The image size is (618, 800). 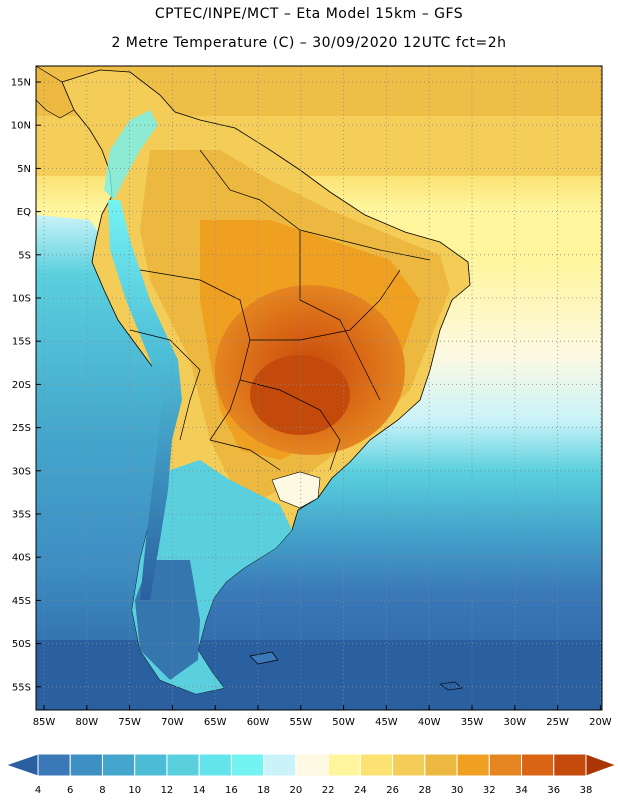 What do you see at coordinates (586, 790) in the screenshot?
I see `colorbar-label: 38` at bounding box center [586, 790].